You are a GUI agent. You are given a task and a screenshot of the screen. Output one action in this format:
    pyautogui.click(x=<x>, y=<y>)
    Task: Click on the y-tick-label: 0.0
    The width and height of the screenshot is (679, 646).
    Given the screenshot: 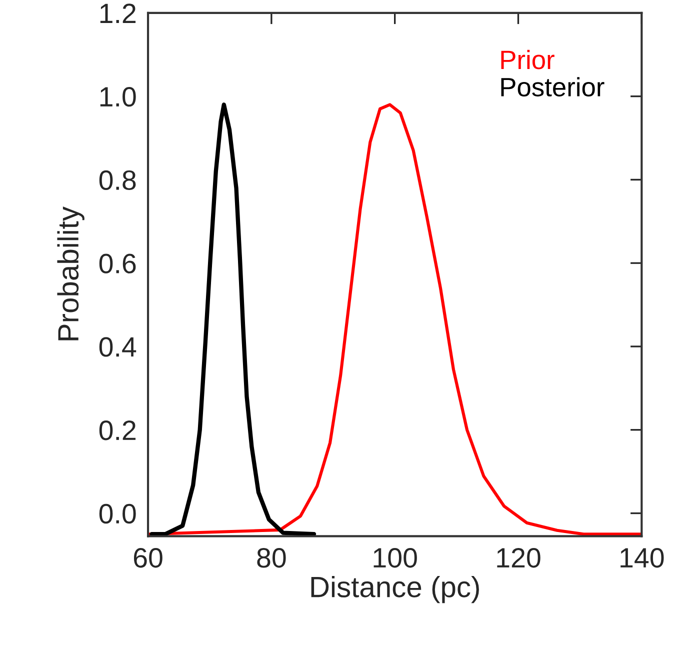 What is the action you would take?
    pyautogui.click(x=117, y=514)
    